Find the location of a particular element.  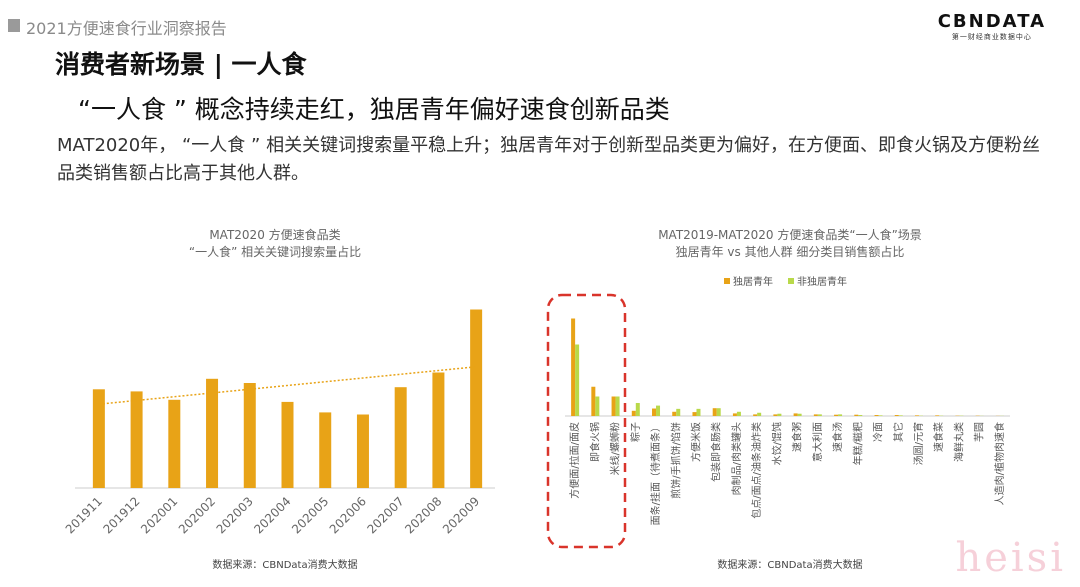

chart2-bar-非独居青年-其它 is located at coordinates (900, 415).